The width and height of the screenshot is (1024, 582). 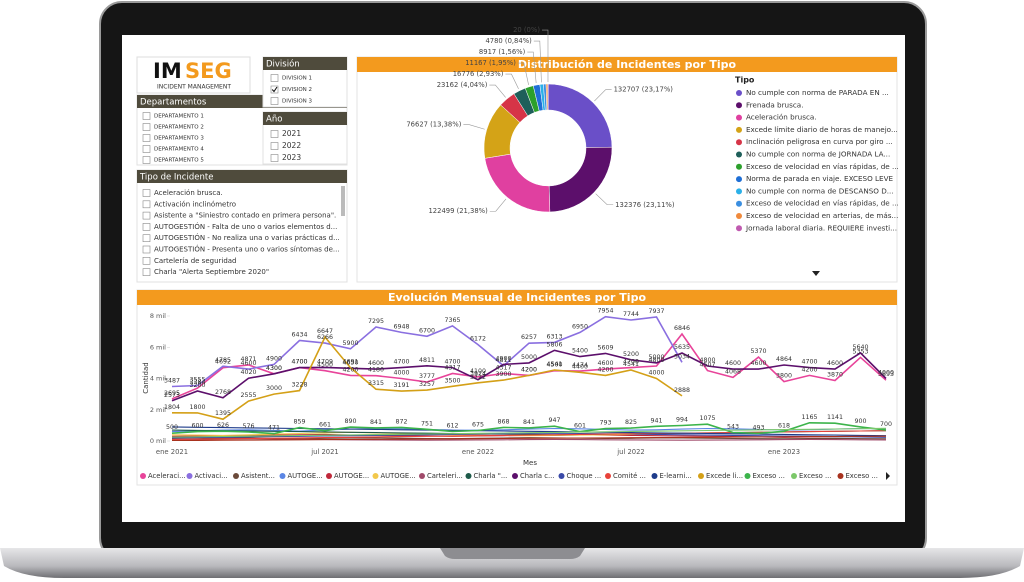 What do you see at coordinates (179, 117) in the screenshot?
I see `slicer-item: DEPARTAMENTO 1` at bounding box center [179, 117].